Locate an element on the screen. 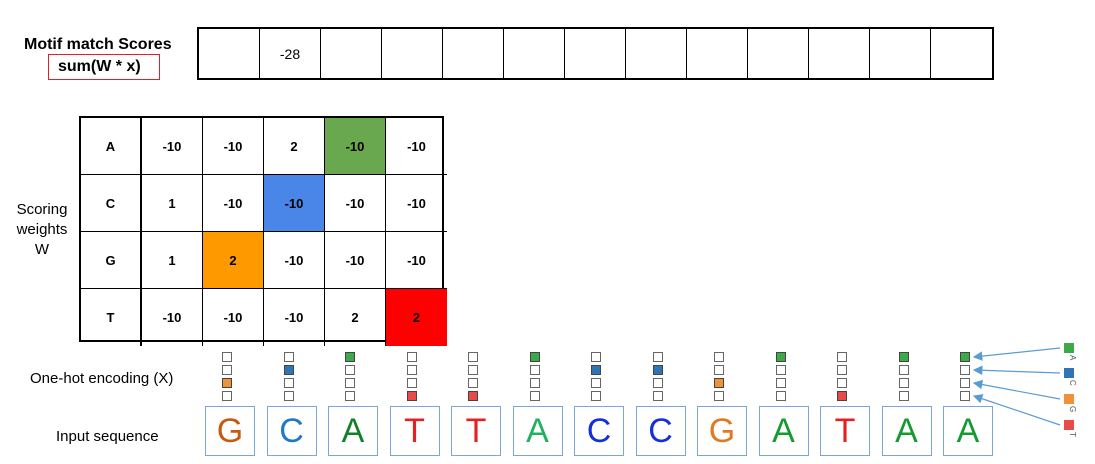 The height and width of the screenshot is (464, 1095). legend-label: T is located at coordinates (1072, 434).